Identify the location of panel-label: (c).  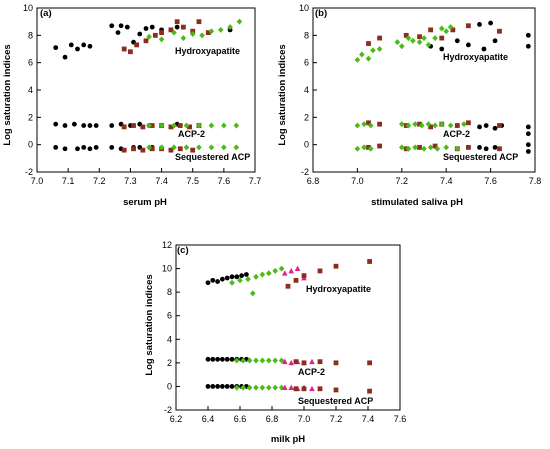
(183, 250).